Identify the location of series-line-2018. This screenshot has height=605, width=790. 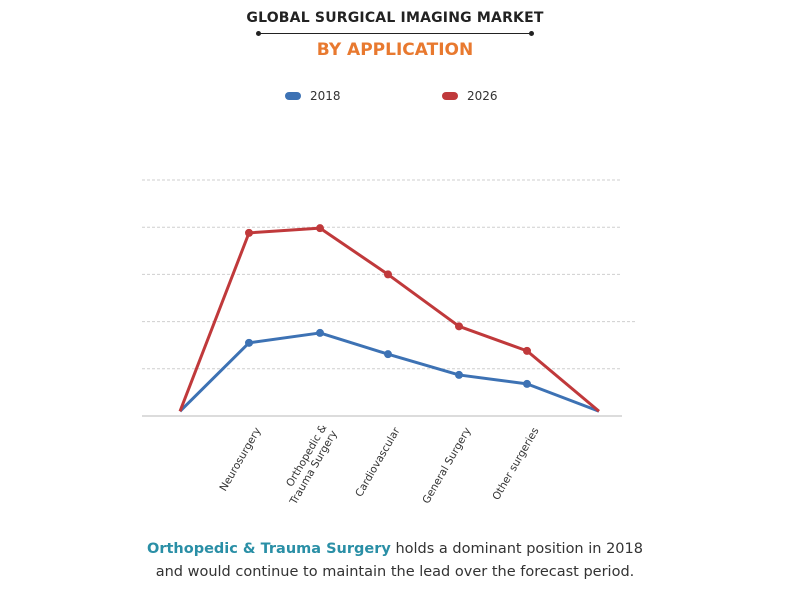
(389, 372).